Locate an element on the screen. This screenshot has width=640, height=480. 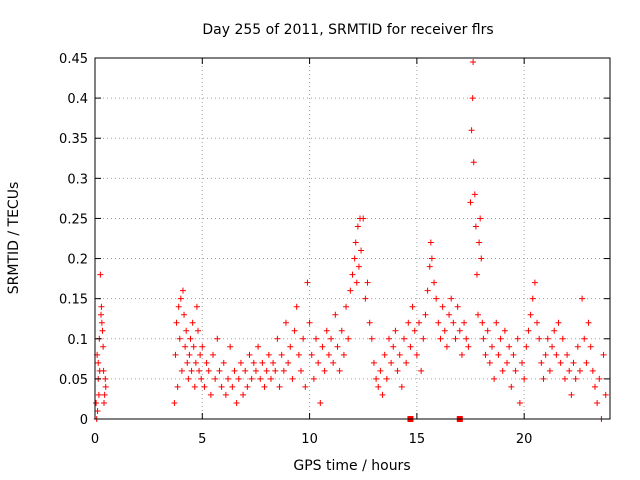
y-tick-label: 0.2 is located at coordinates (77, 260).